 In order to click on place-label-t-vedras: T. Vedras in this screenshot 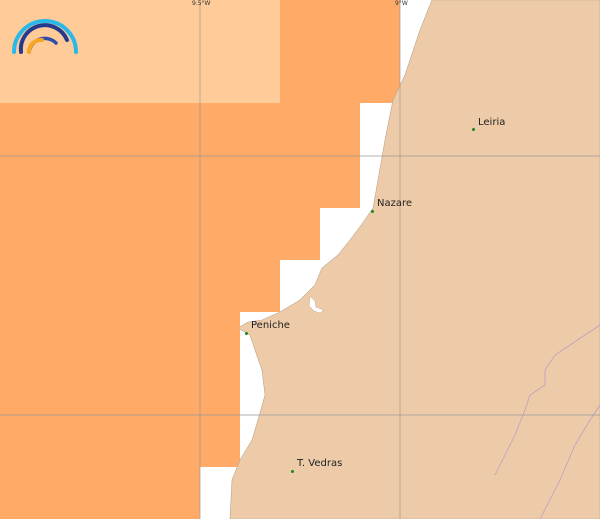, I will do `click(320, 463)`.